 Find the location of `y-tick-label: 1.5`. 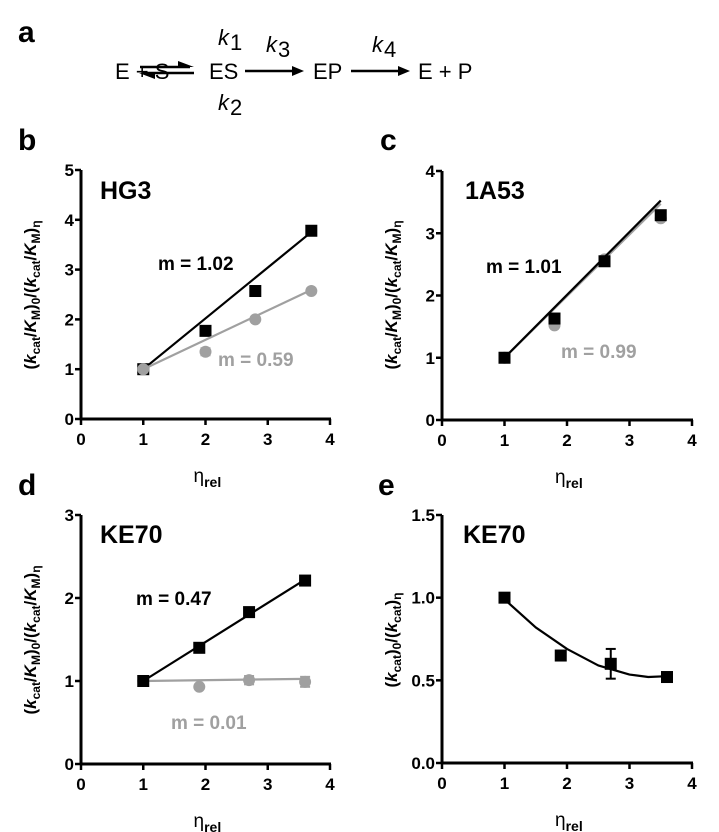

y-tick-label: 1.5 is located at coordinates (423, 515).